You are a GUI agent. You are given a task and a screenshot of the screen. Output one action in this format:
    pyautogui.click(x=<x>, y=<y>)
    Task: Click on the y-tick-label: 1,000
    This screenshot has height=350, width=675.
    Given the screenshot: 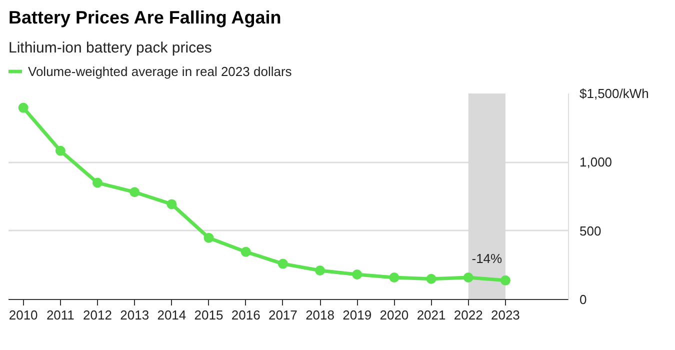 What is the action you would take?
    pyautogui.click(x=596, y=162)
    